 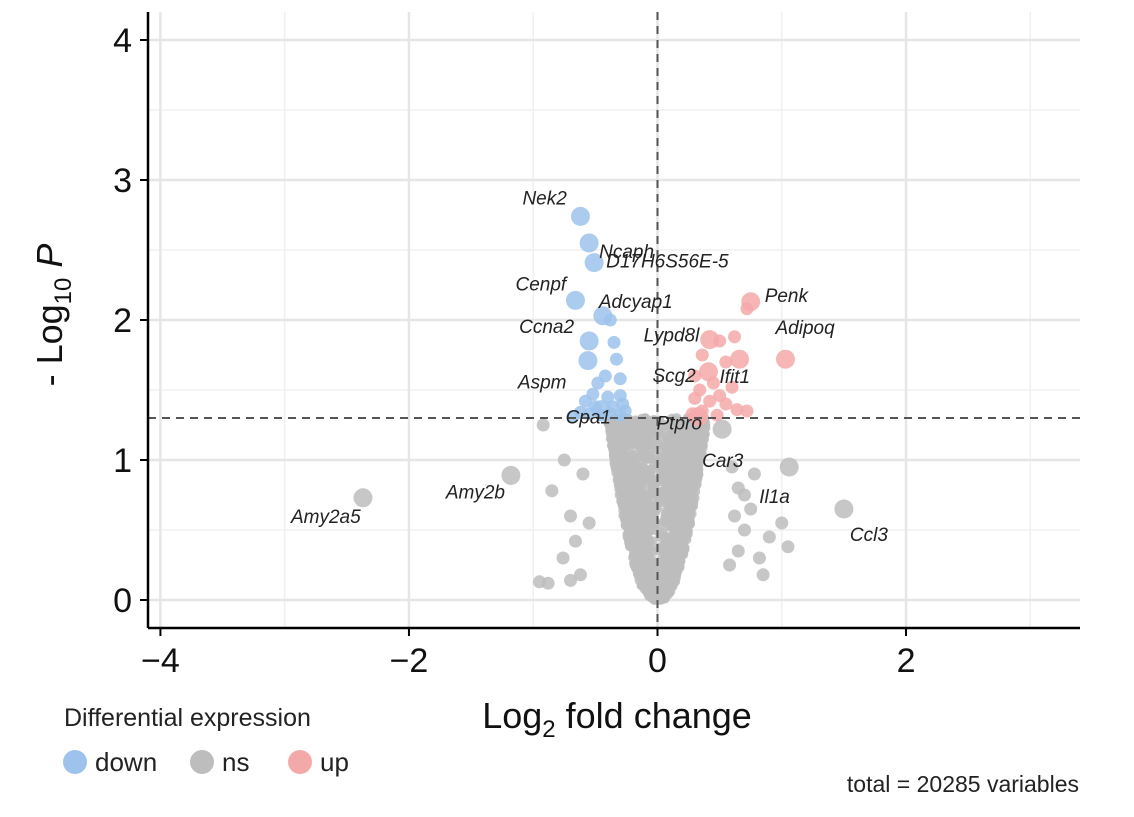 What do you see at coordinates (667, 262) in the screenshot?
I see `gene-label: D17H6S56E-5` at bounding box center [667, 262].